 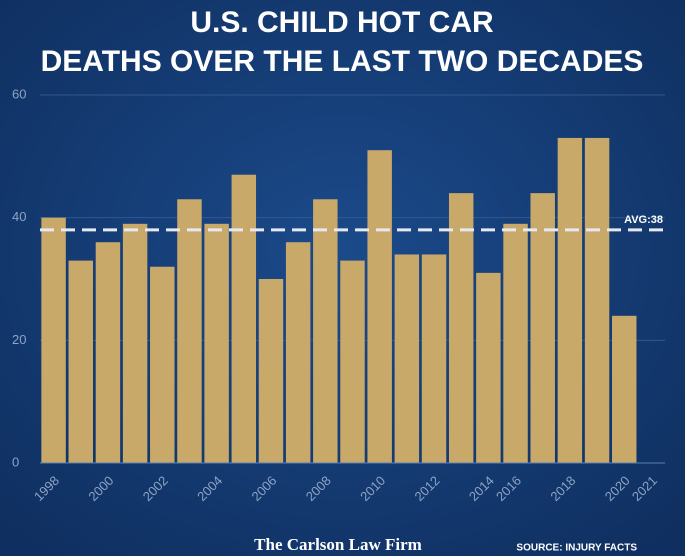 What do you see at coordinates (338, 544) in the screenshot?
I see `footer: The Carlson Law Firm` at bounding box center [338, 544].